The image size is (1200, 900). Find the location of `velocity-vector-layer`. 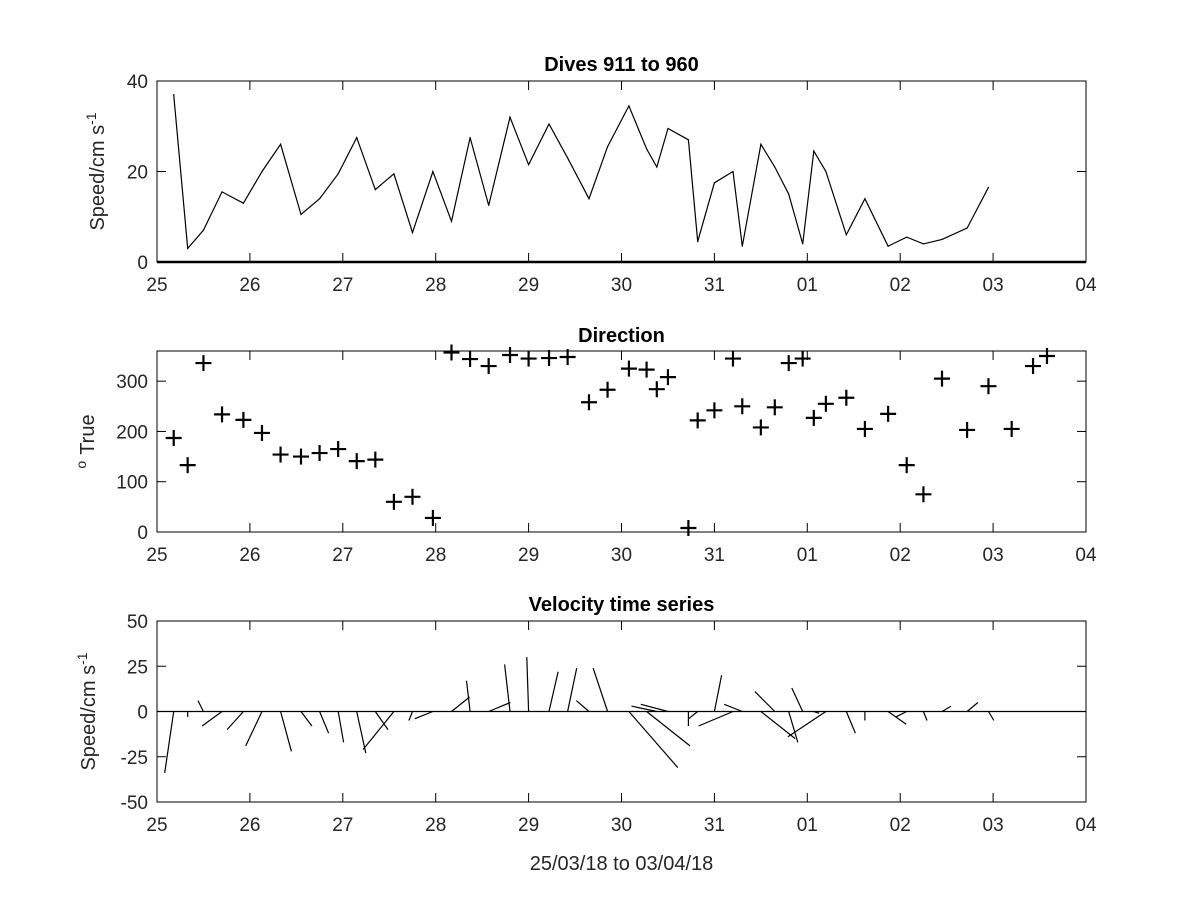

velocity-vector-layer is located at coordinates (621, 715).